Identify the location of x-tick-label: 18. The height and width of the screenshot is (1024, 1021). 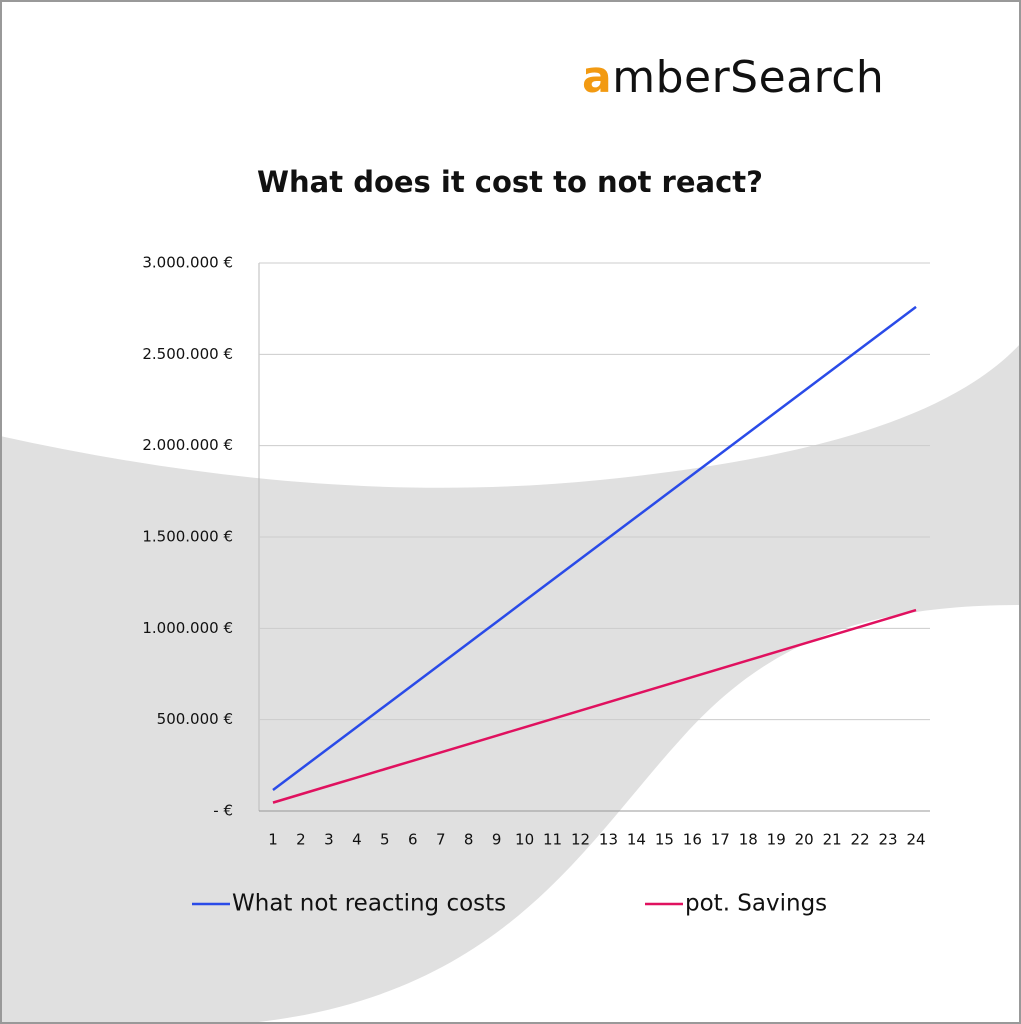
(748, 840).